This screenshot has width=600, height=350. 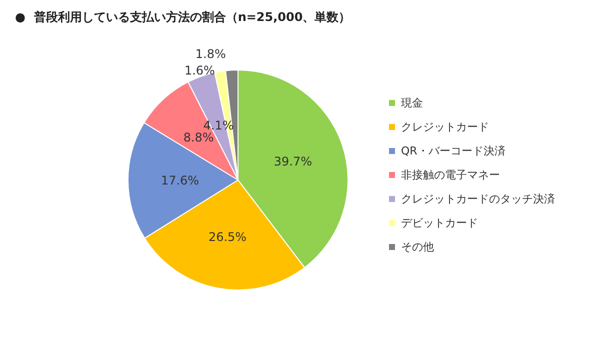 I want to click on legend-label: クレジットカードのタッチ決済, so click(x=478, y=199).